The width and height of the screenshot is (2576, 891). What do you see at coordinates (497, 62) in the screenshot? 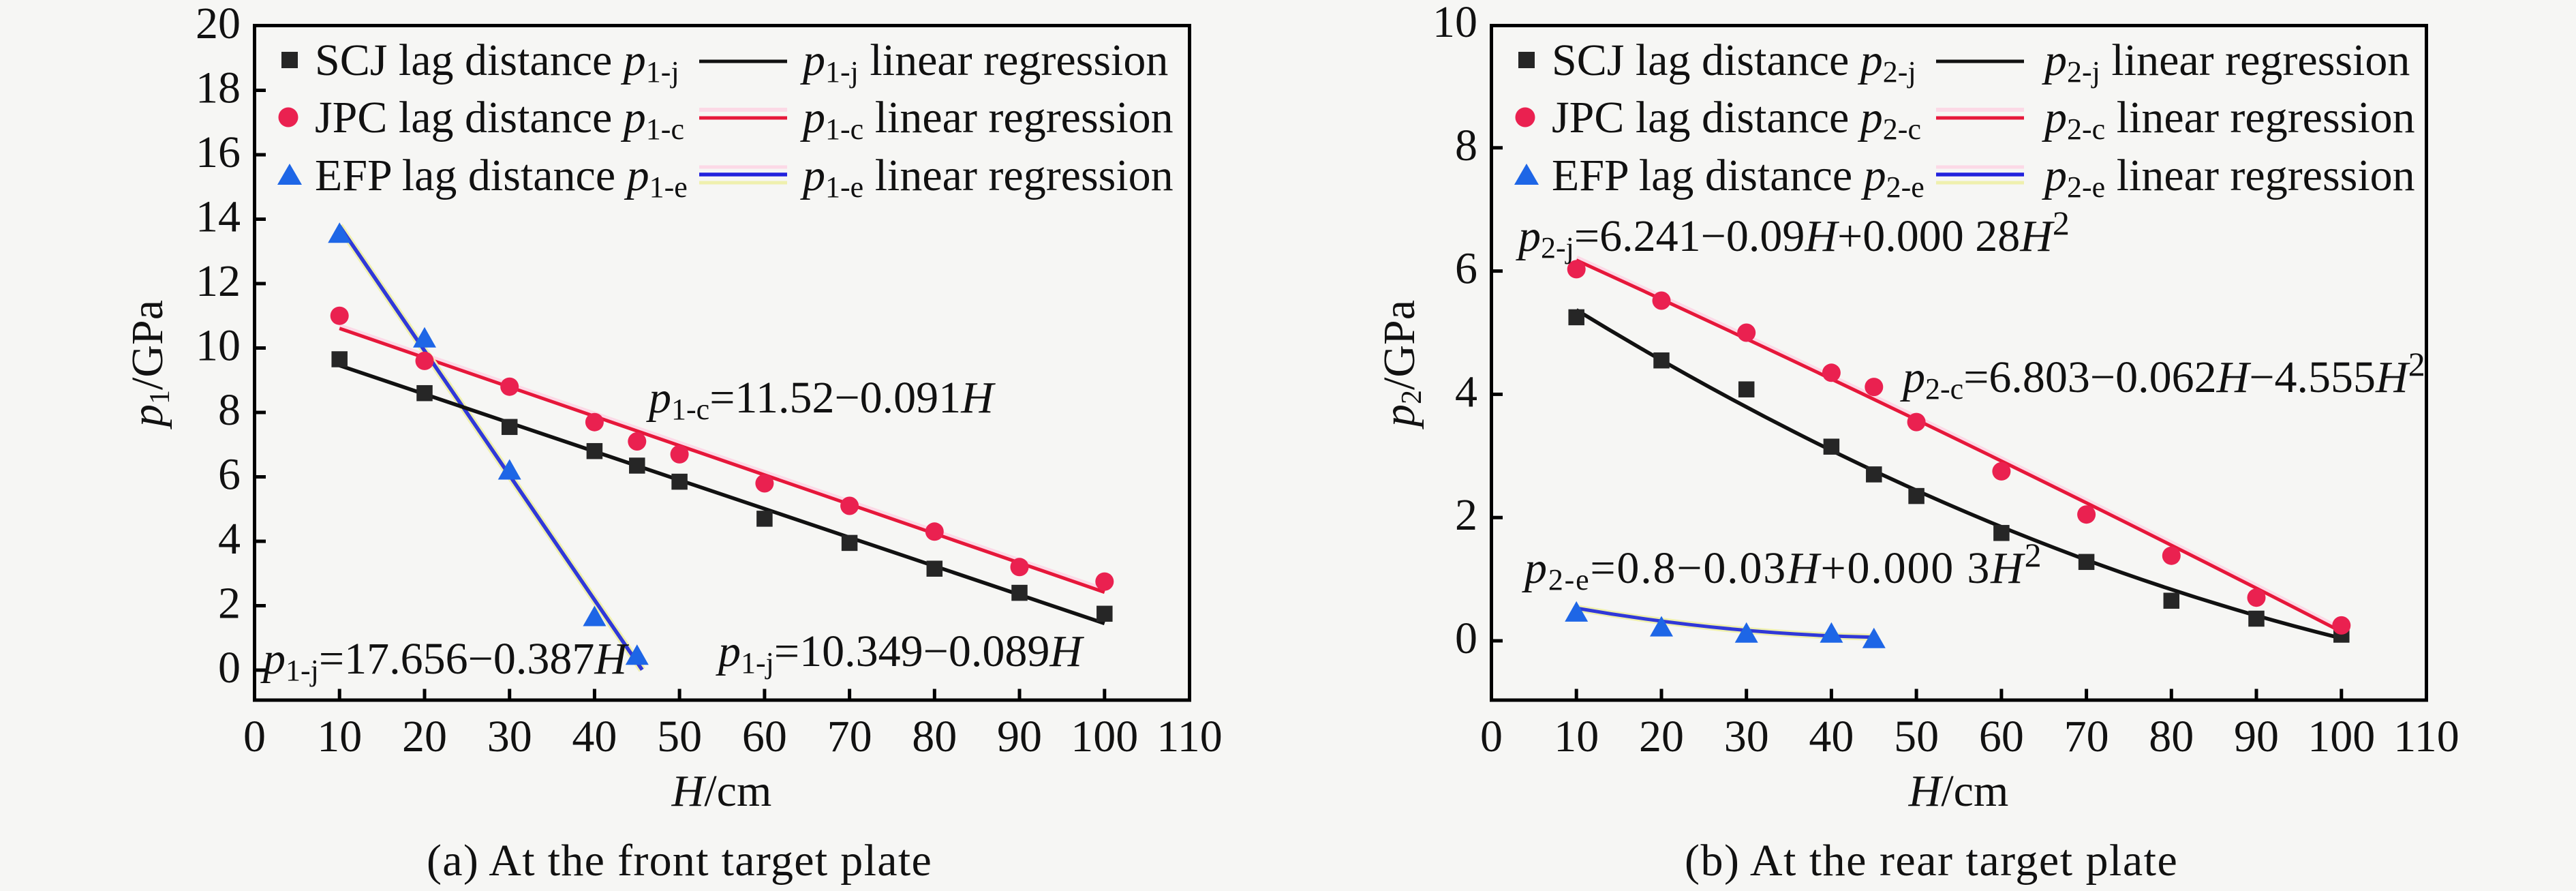
I see `svg-text: SCJ lag distance p1-j` at bounding box center [497, 62].